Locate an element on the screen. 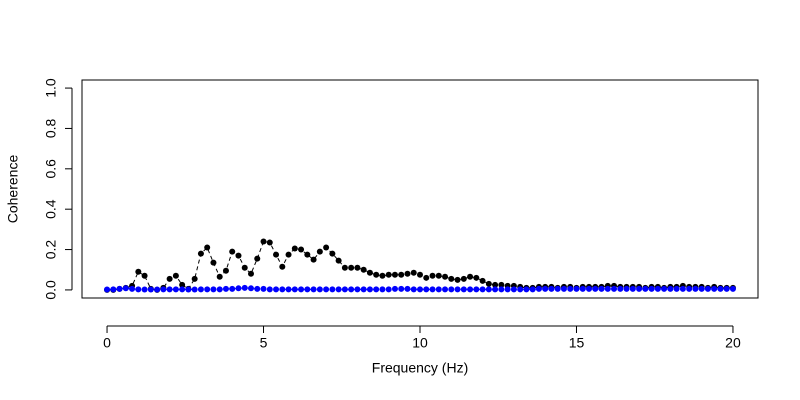 The width and height of the screenshot is (800, 400). y-tick-label: 0.0 is located at coordinates (51, 290).